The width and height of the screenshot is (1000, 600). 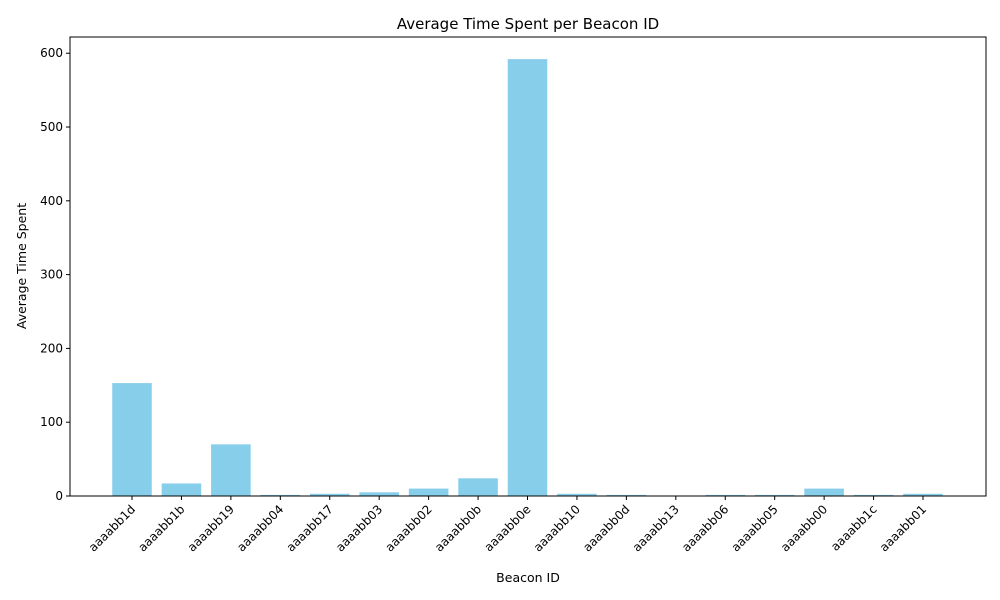 What do you see at coordinates (310, 528) in the screenshot?
I see `x-tick-label: aaaabb17` at bounding box center [310, 528].